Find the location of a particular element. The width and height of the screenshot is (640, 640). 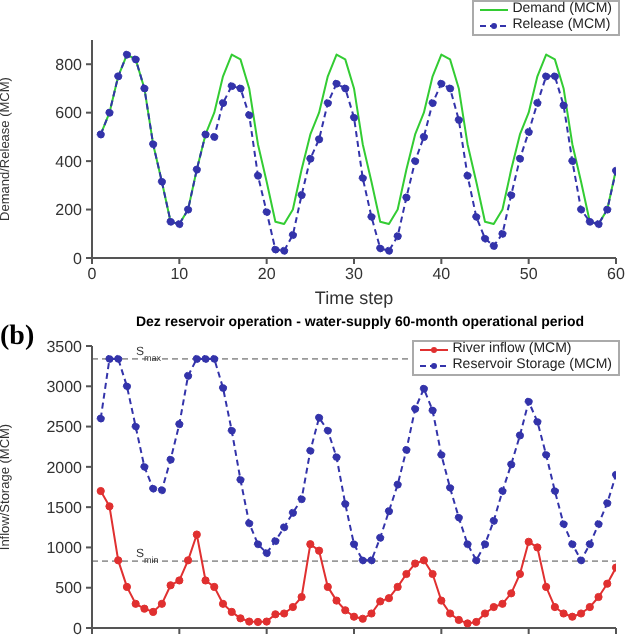

y-tick-label: 800 is located at coordinates (69, 64).